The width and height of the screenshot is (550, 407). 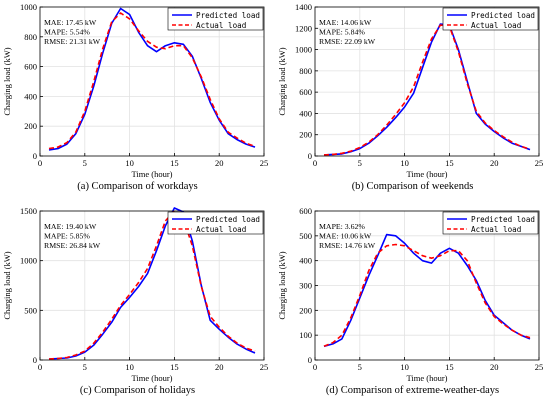 I want to click on stats-text: MAPE: 5.84%, so click(x=342, y=32).